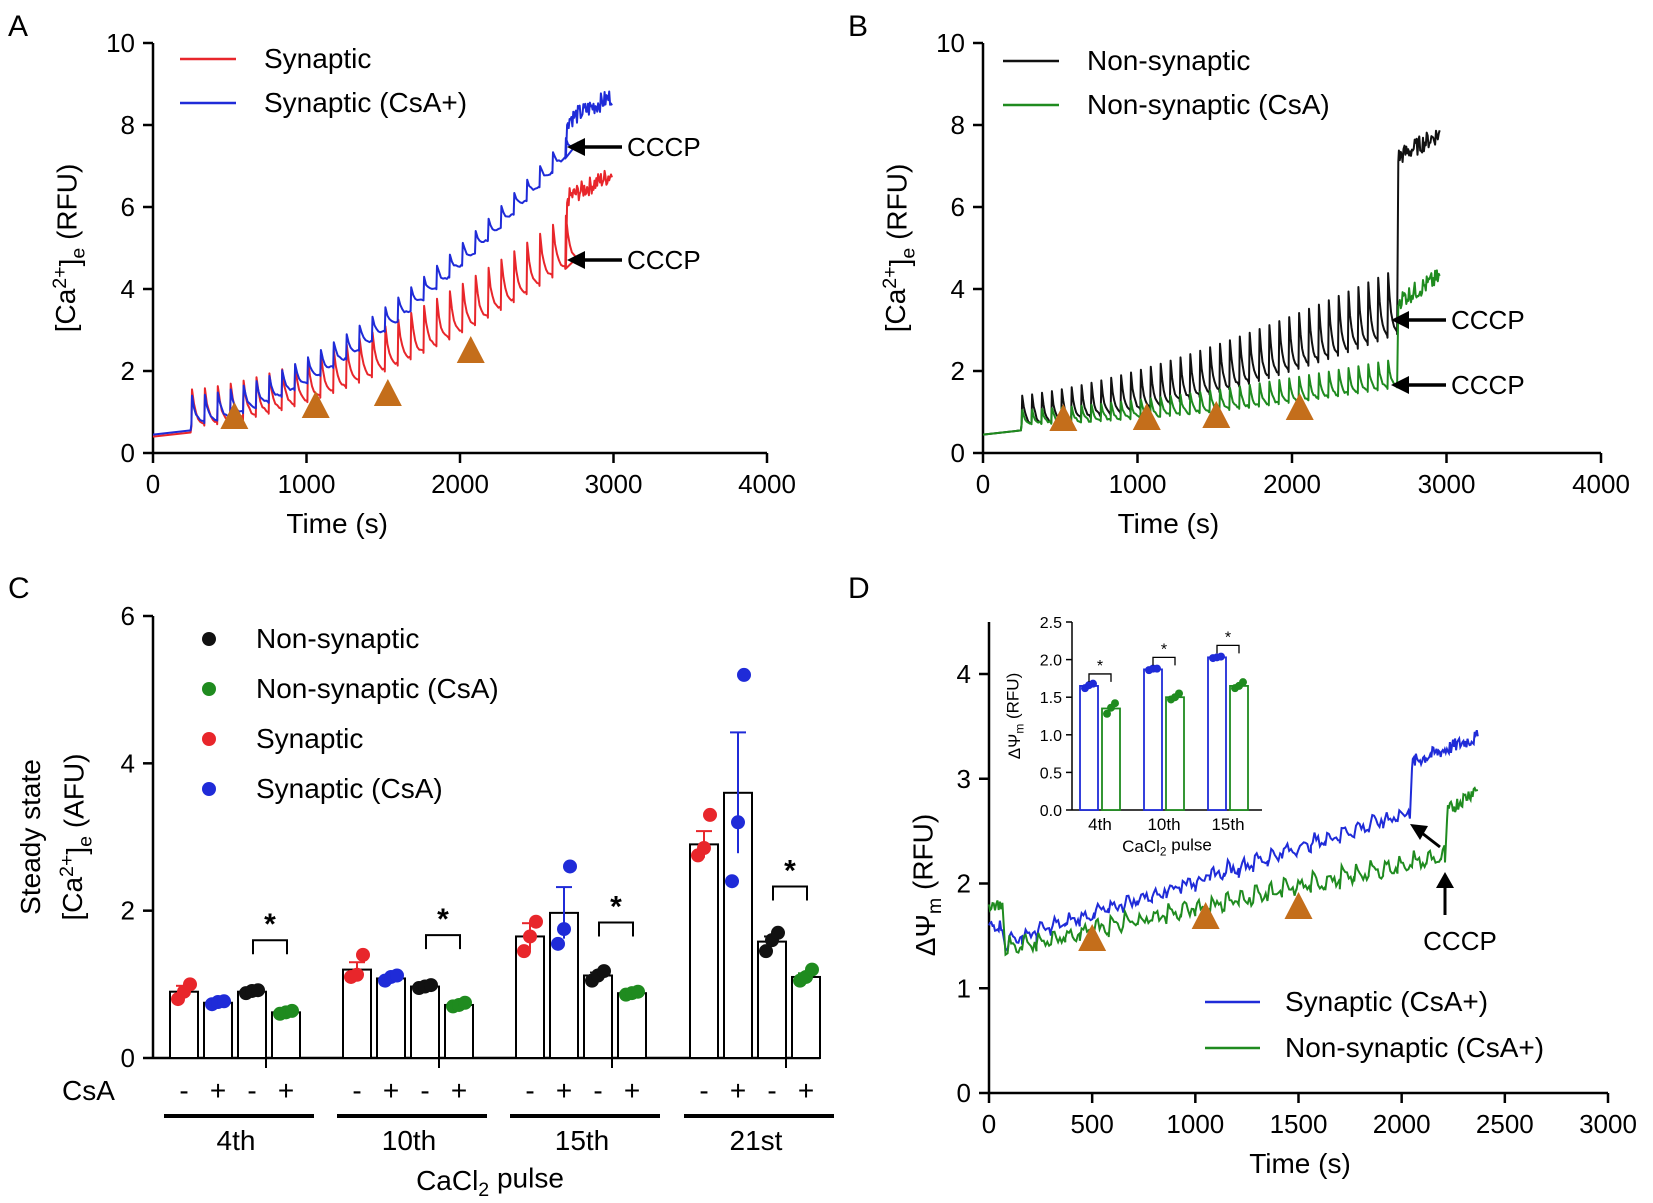 The height and width of the screenshot is (1203, 1653). What do you see at coordinates (424, 1090) in the screenshot?
I see `csa-sign-10th-3: -` at bounding box center [424, 1090].